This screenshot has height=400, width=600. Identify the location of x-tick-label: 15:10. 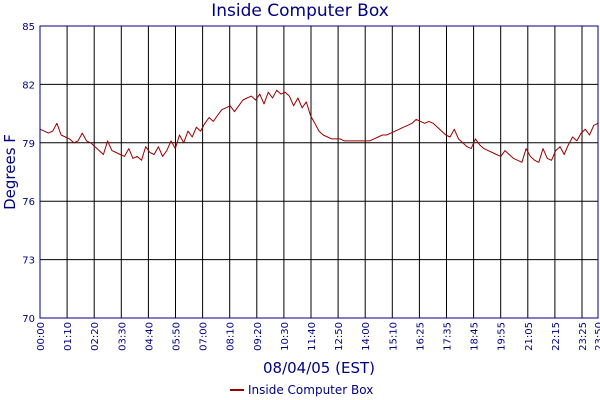
(393, 336).